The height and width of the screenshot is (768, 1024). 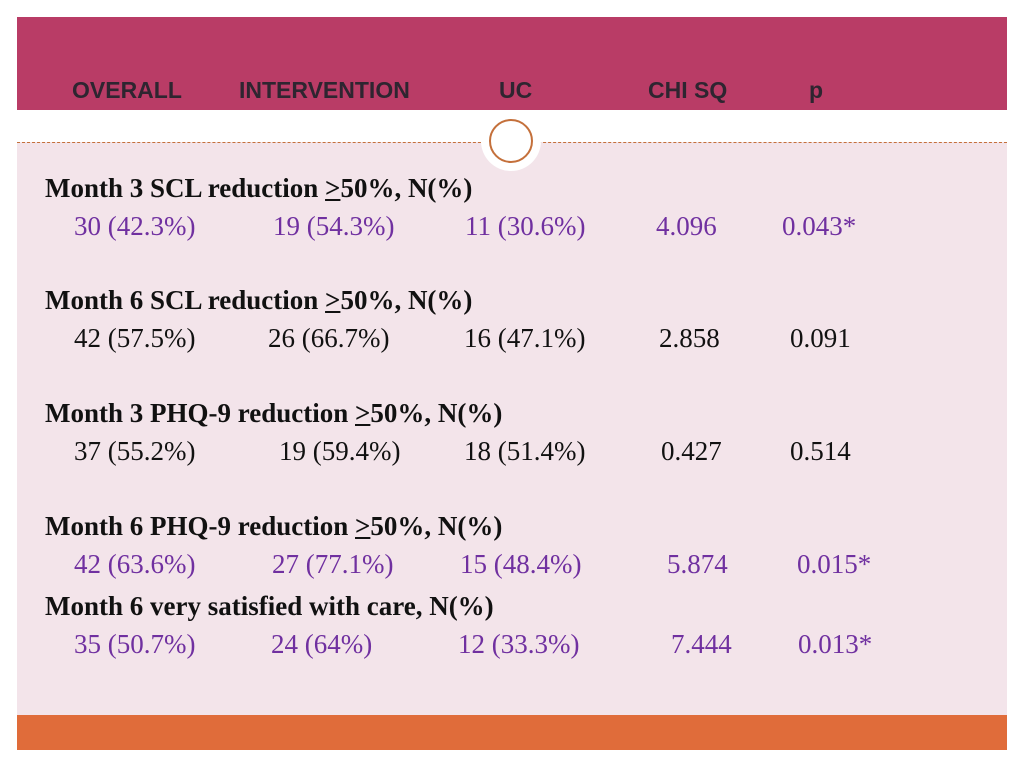 I want to click on row-value-uc: 18 (51.4%), so click(x=525, y=451).